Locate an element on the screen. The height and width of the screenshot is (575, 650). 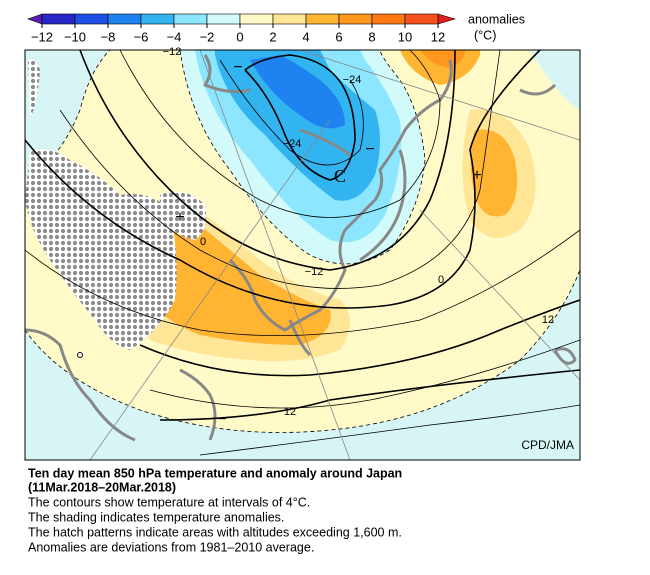
cold-center: C is located at coordinates (340, 176).